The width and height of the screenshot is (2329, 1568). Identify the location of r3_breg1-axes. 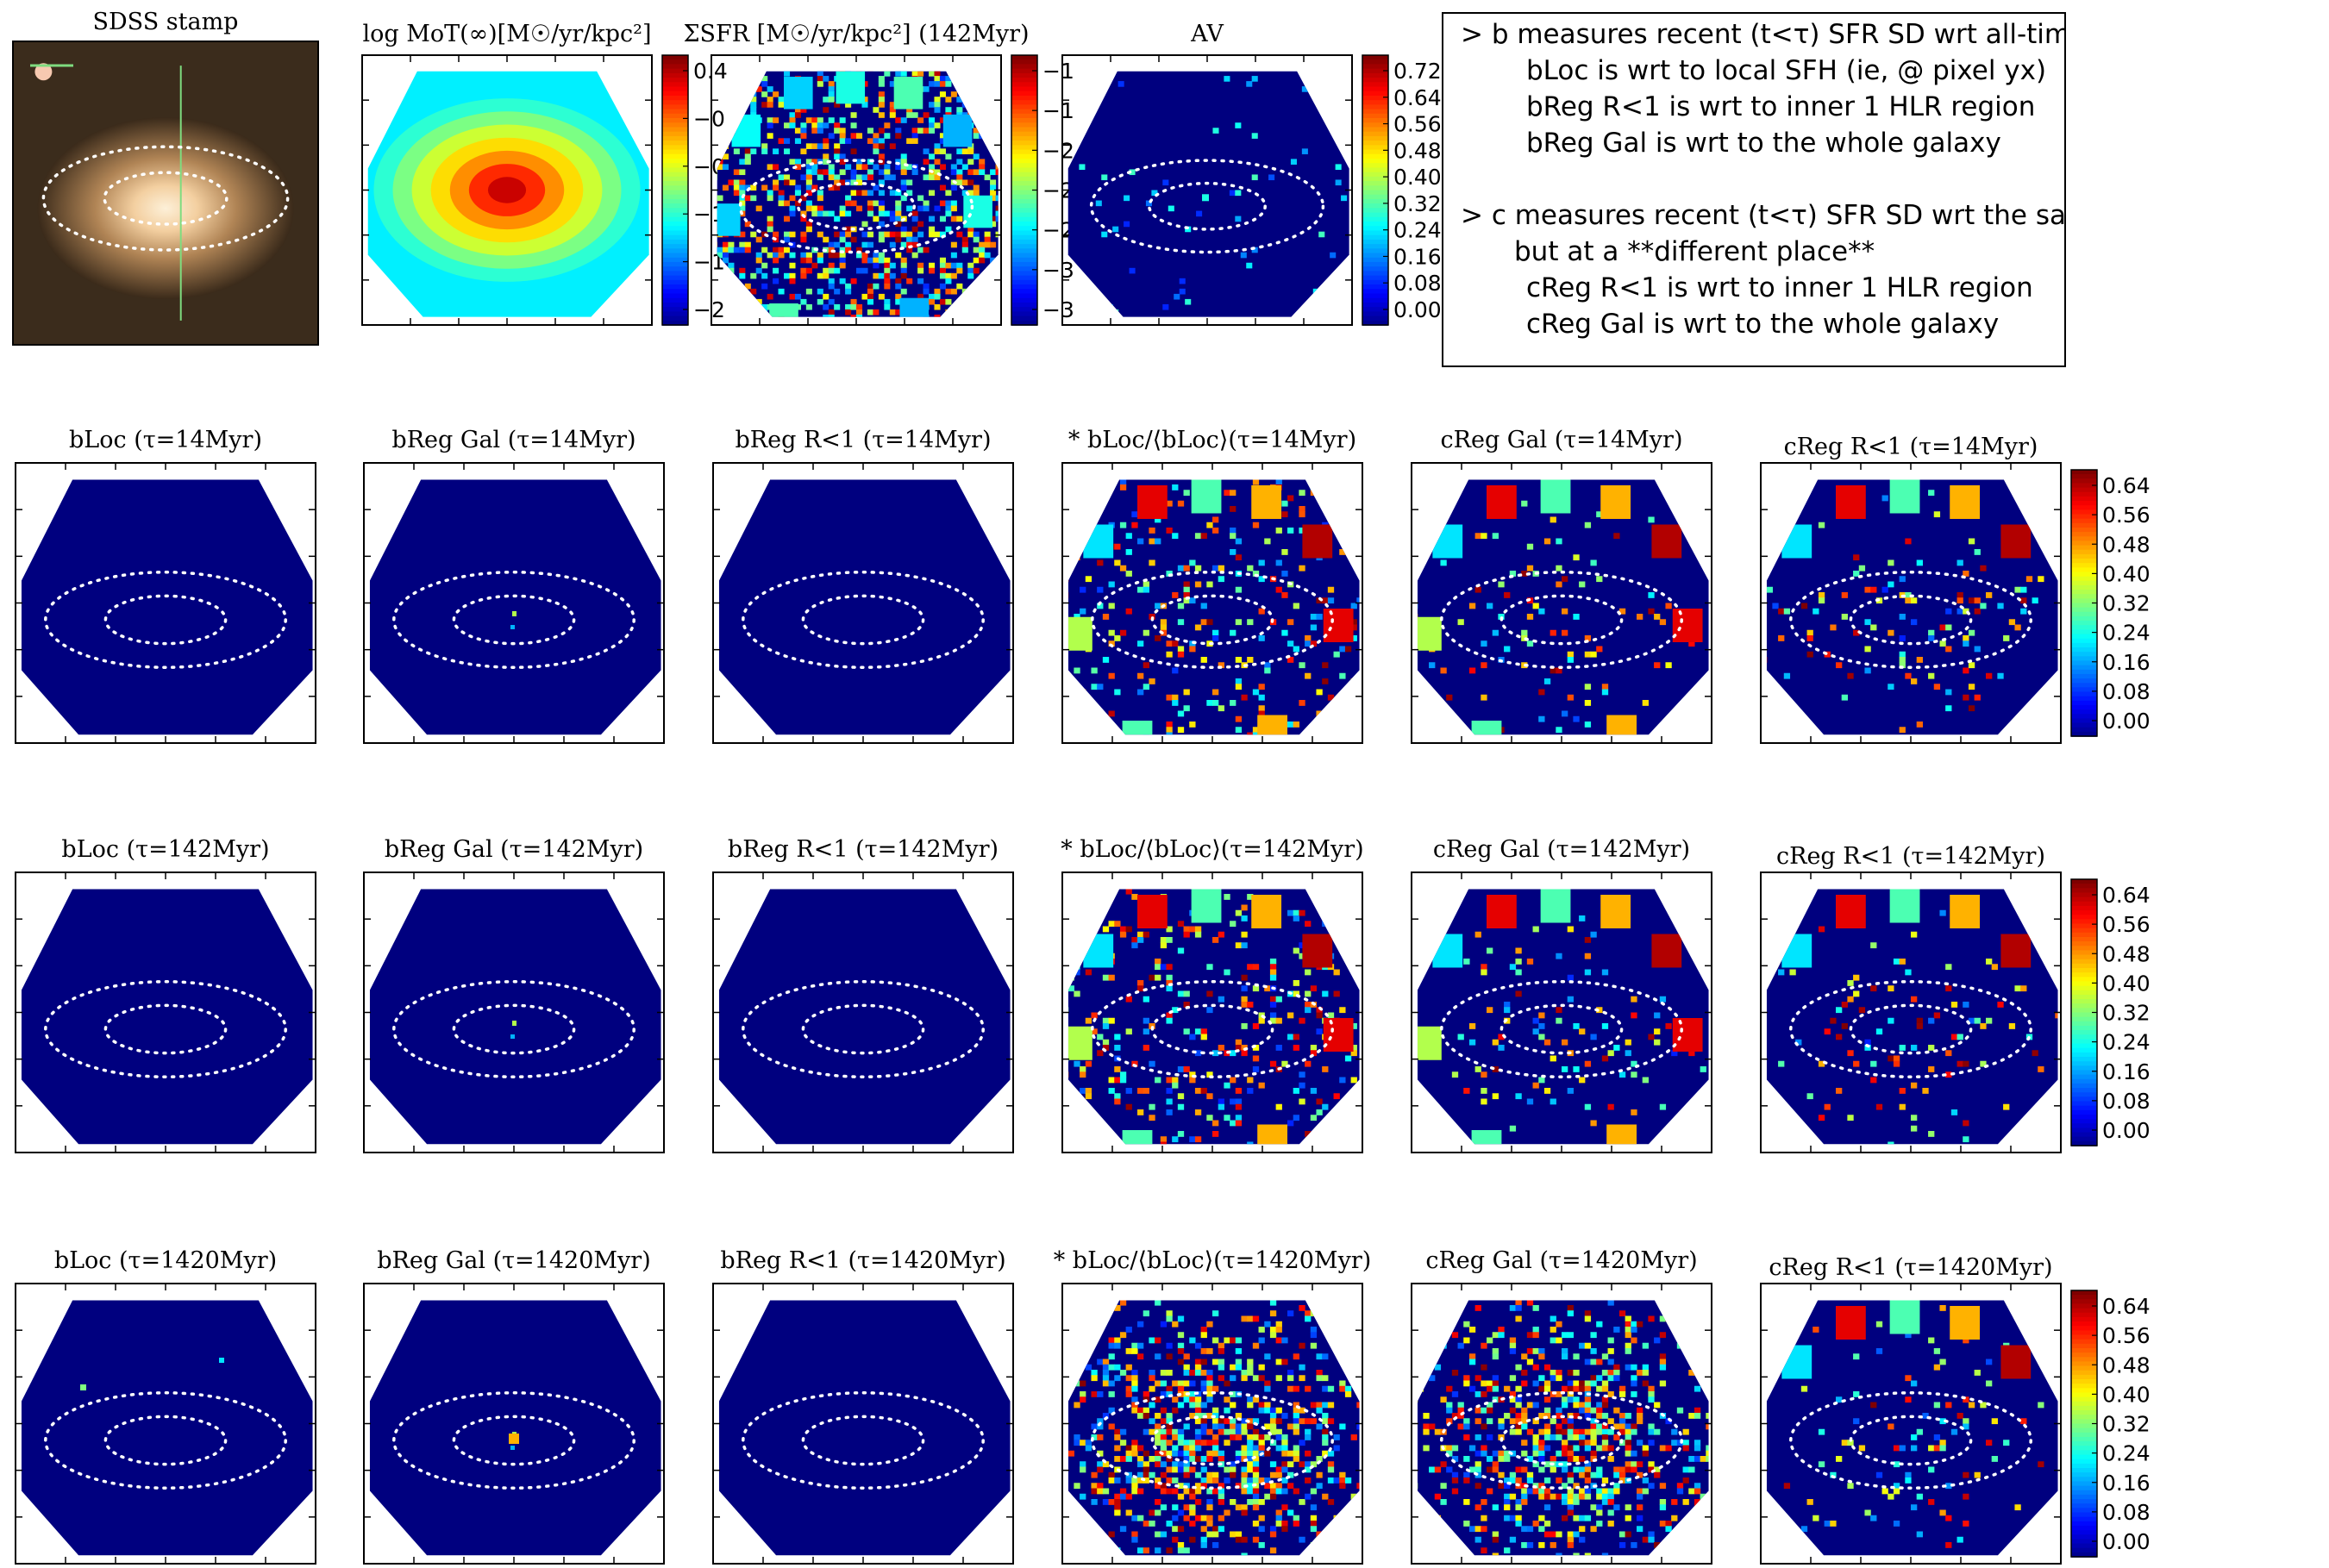
(863, 1424).